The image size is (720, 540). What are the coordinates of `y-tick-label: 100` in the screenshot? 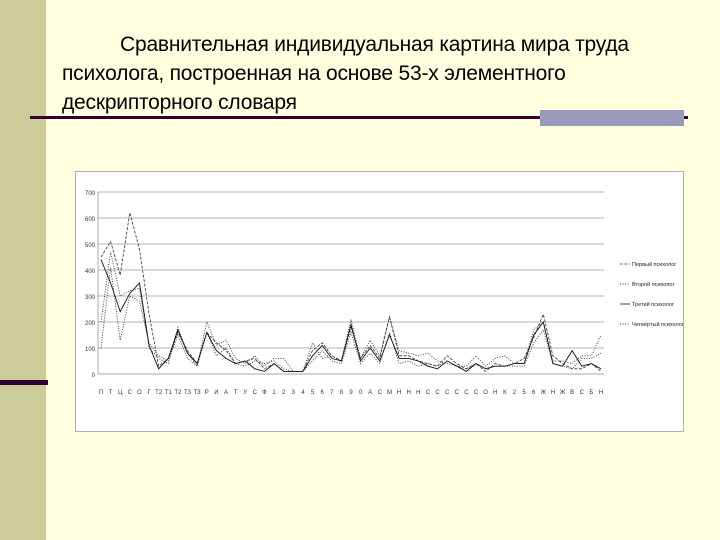 It's located at (90, 350).